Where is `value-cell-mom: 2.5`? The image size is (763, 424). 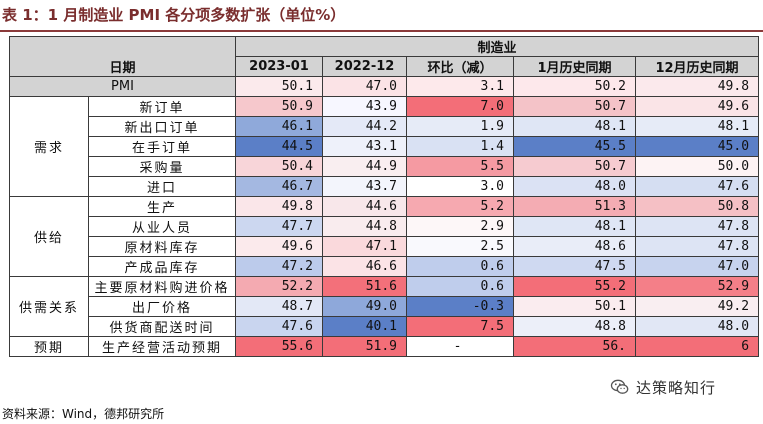
value-cell-mom: 2.5 is located at coordinates (460, 246).